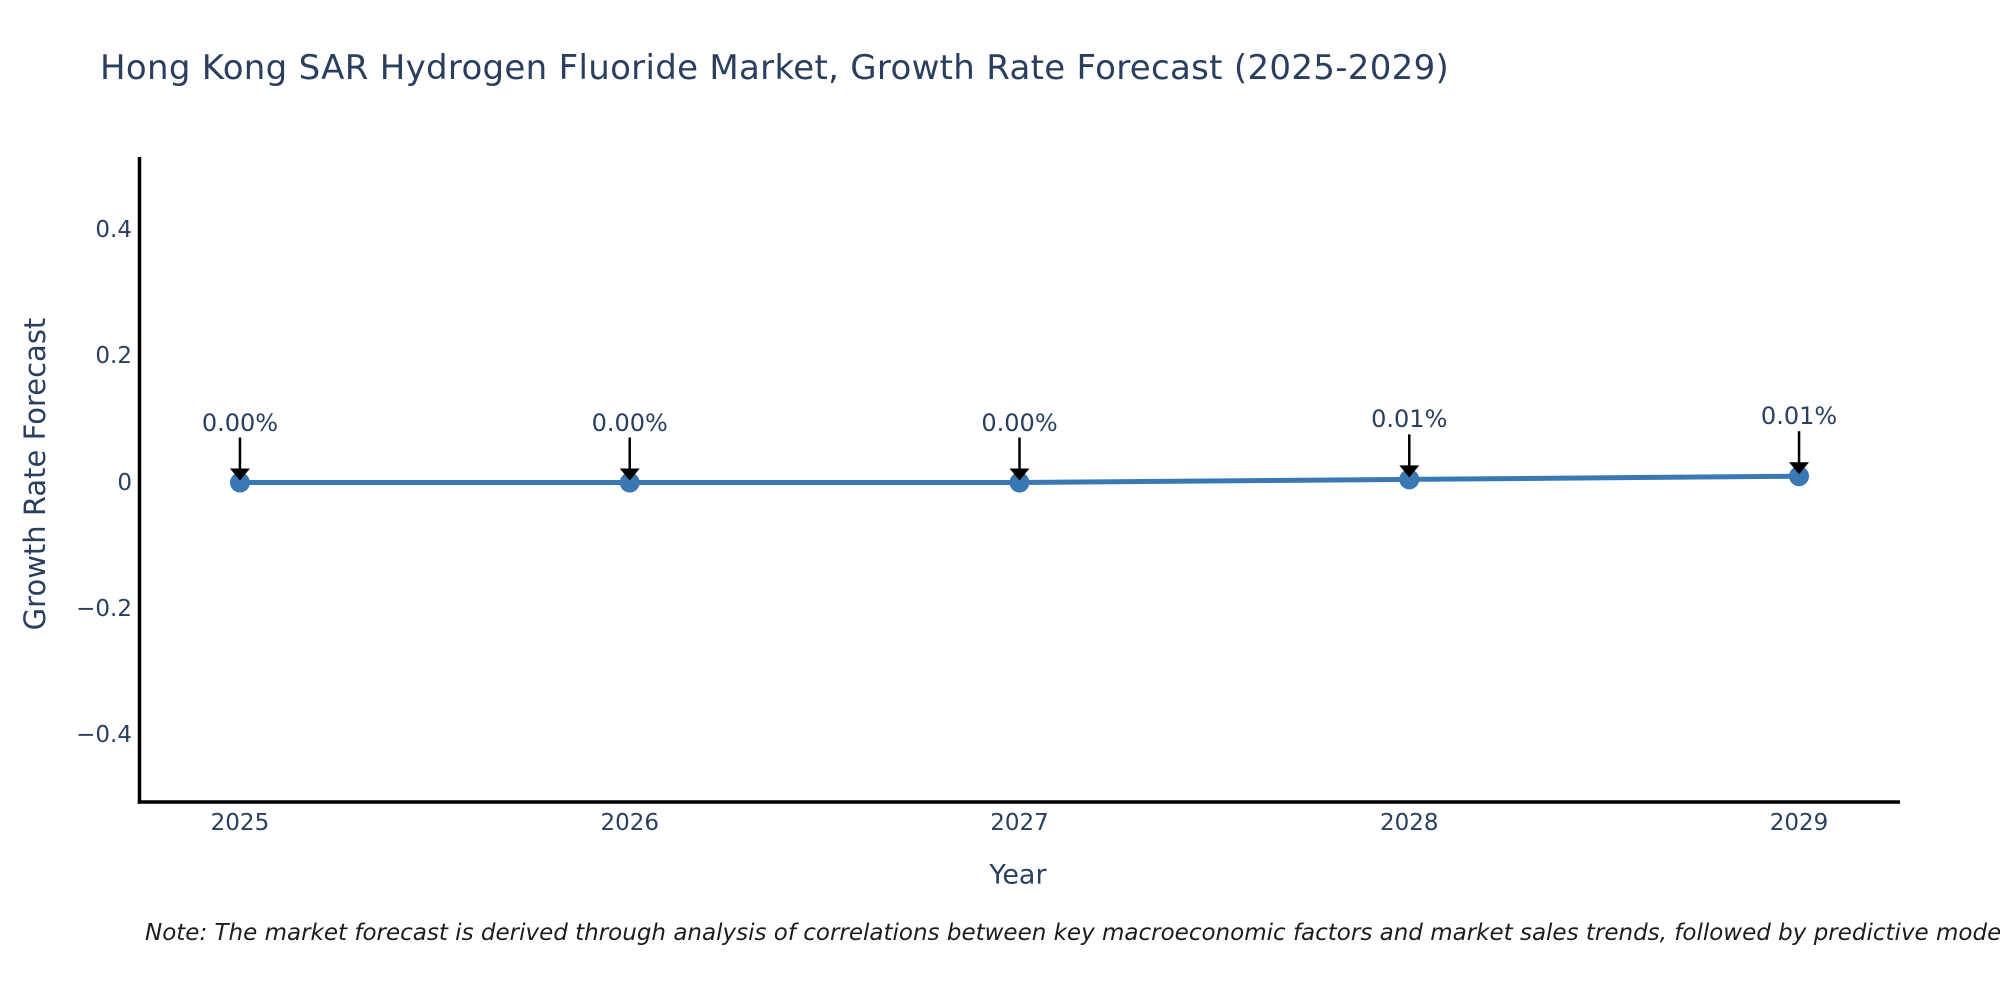 This screenshot has width=2000, height=1000. What do you see at coordinates (104, 735) in the screenshot?
I see `y-tick-label: −0.4` at bounding box center [104, 735].